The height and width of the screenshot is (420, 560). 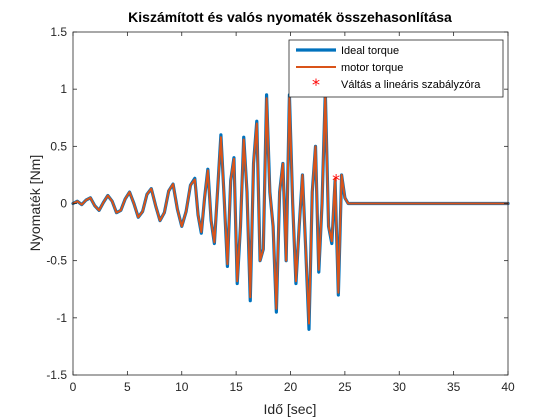 I want to click on x-tick-label: 30, so click(x=400, y=387).